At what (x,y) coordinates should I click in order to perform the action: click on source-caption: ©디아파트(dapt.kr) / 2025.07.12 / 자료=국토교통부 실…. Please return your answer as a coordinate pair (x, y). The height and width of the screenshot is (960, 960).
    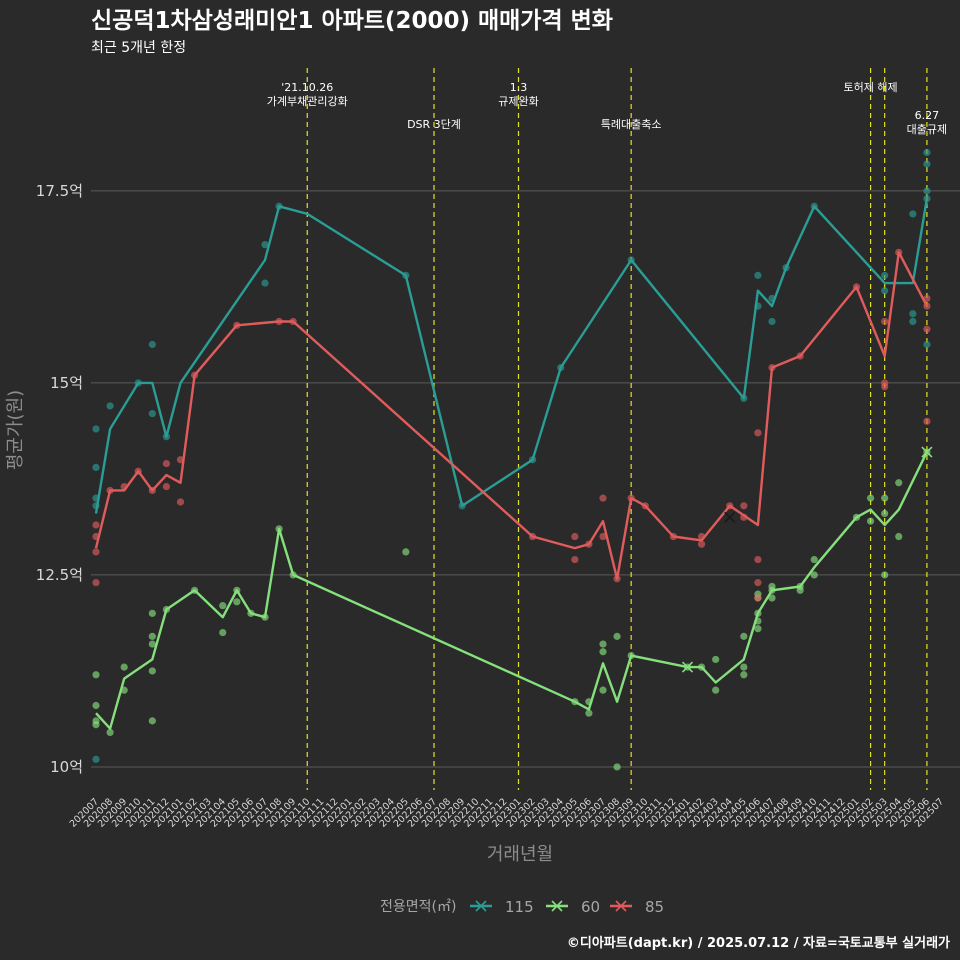
    Looking at the image, I should click on (758, 943).